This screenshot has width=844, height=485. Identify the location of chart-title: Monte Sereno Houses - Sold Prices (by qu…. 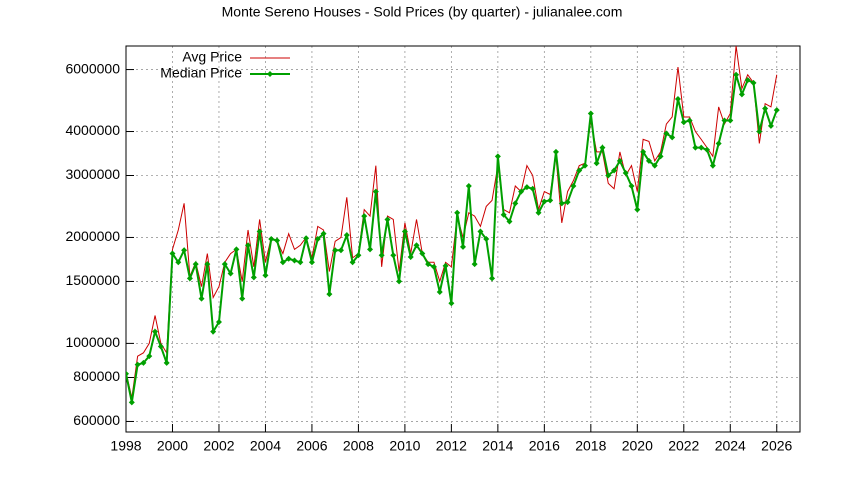
(422, 12).